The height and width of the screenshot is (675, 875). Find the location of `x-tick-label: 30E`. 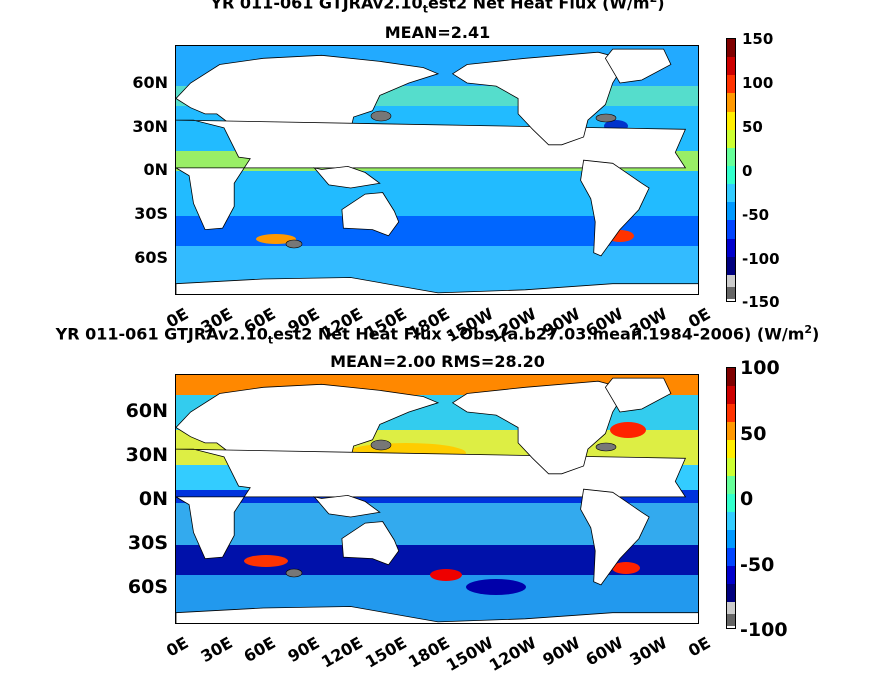

x-tick-label: 30E is located at coordinates (216, 650).